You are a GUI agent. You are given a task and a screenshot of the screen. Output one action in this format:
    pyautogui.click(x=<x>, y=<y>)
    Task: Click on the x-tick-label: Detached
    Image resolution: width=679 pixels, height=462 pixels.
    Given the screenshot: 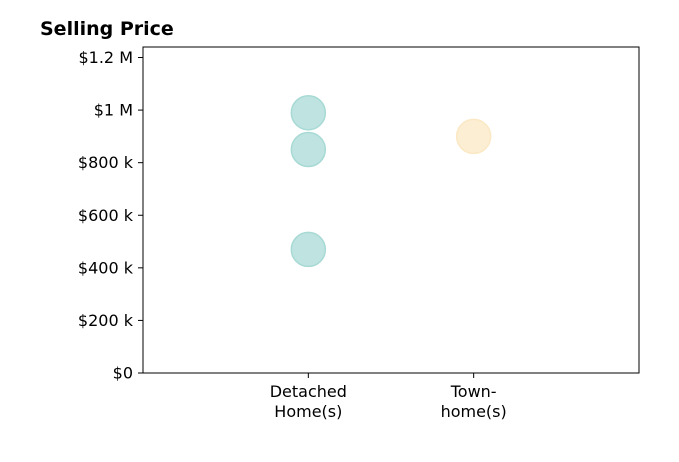 What is the action you would take?
    pyautogui.click(x=308, y=391)
    